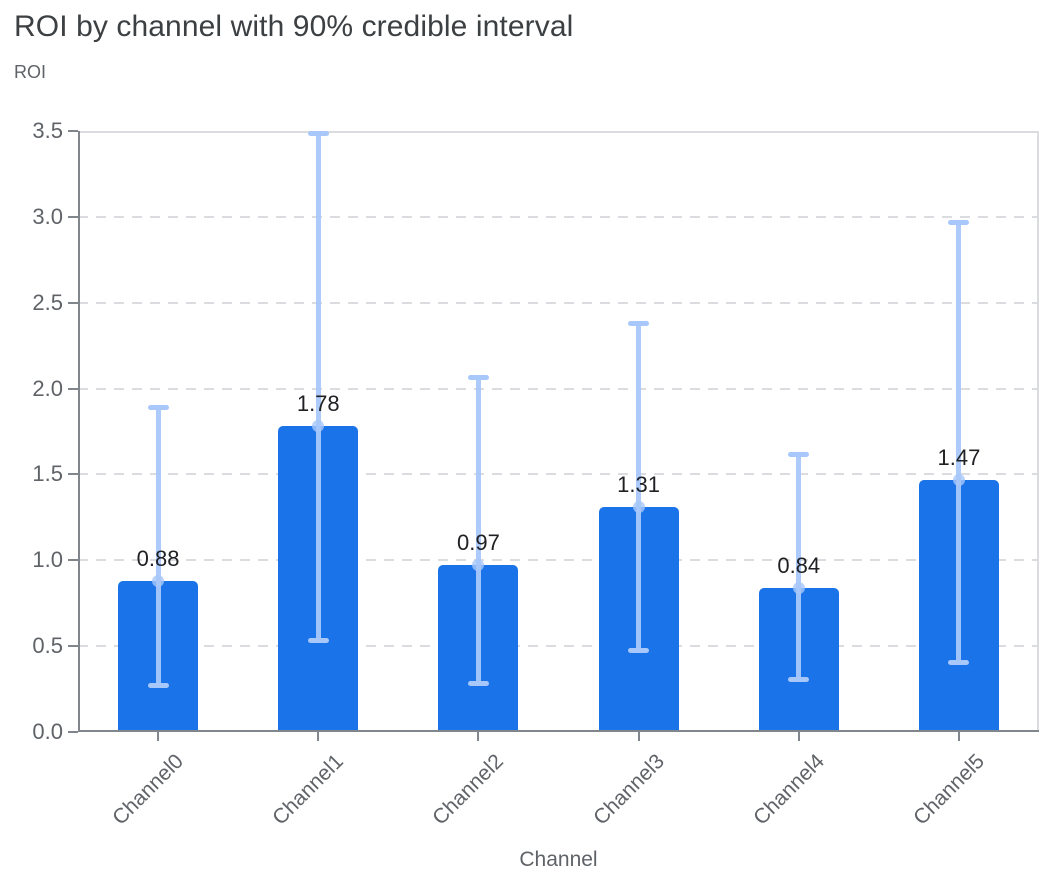  I want to click on error-cap-high-Channel3, so click(639, 324).